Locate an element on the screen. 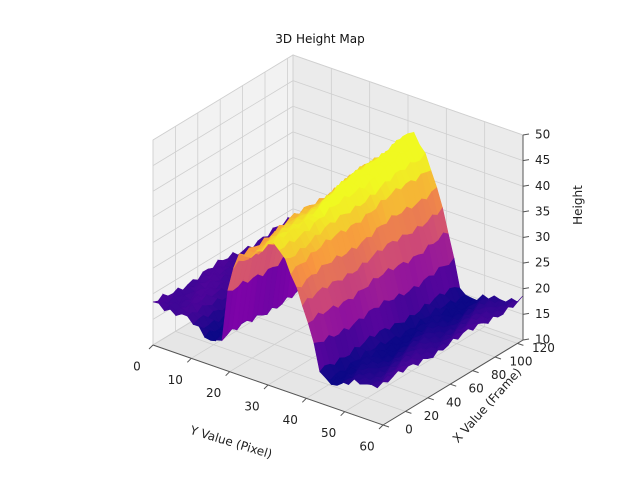 This screenshot has width=640, height=480. y-axis-line is located at coordinates (453, 382).